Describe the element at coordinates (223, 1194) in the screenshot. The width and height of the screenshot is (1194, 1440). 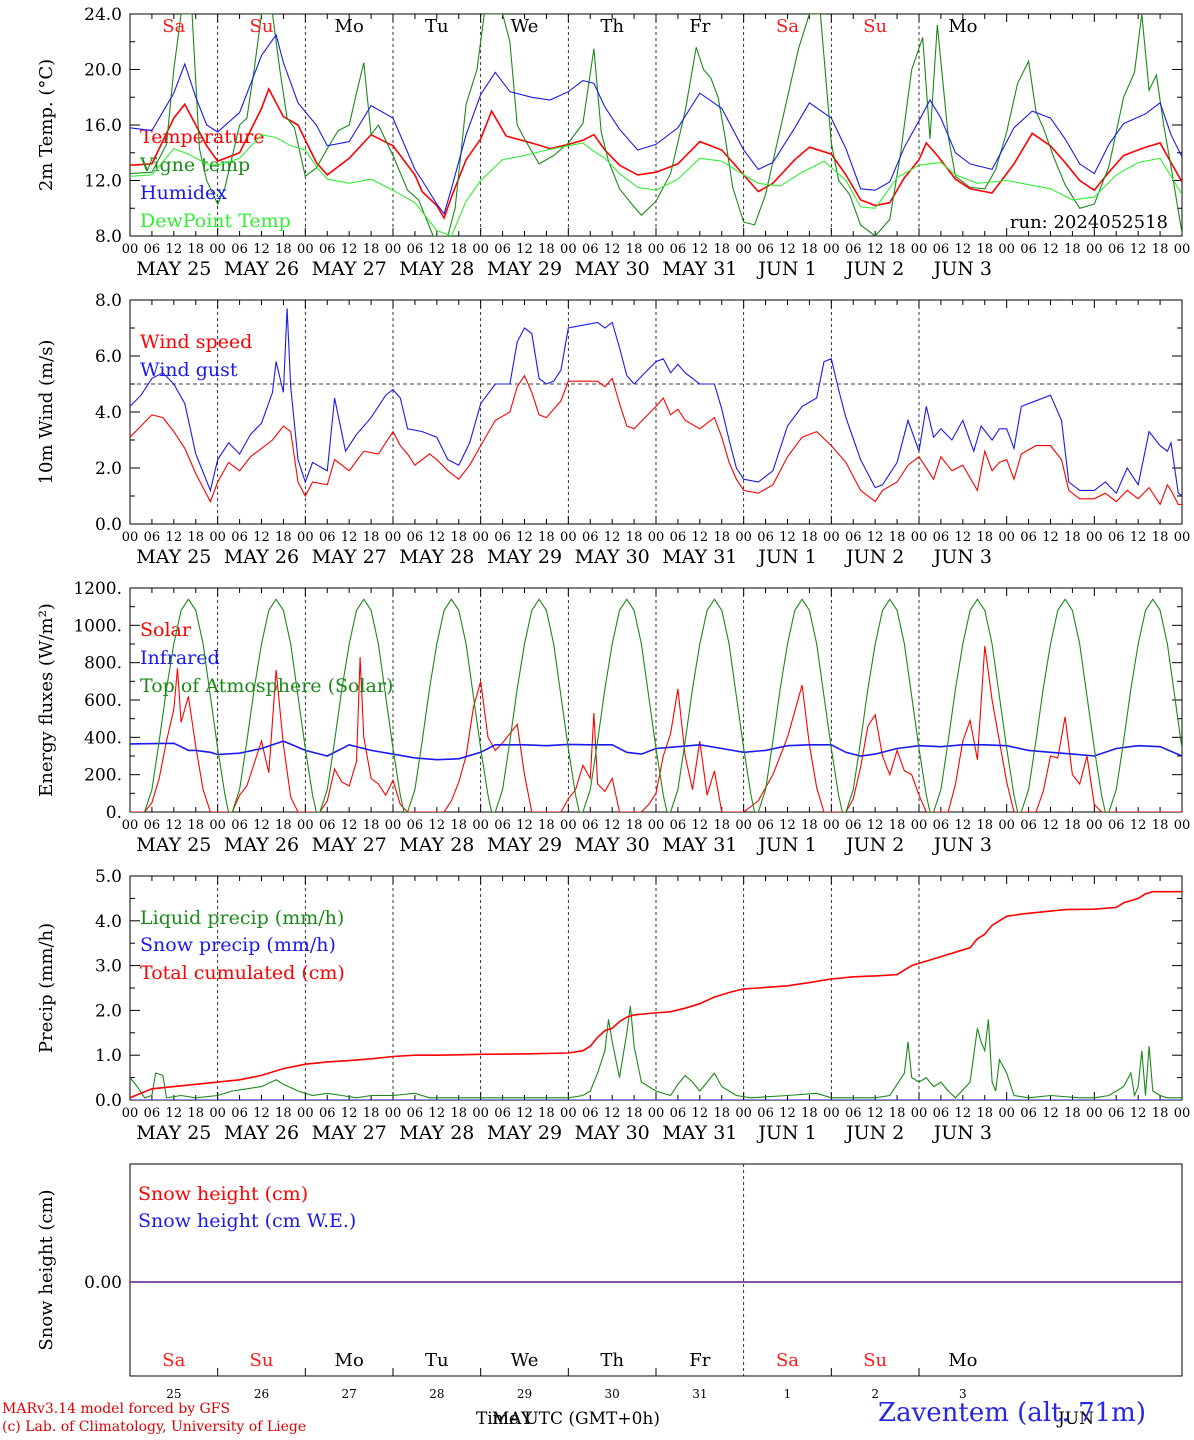
I see `legend-entry: Snow height (cm)` at that location.